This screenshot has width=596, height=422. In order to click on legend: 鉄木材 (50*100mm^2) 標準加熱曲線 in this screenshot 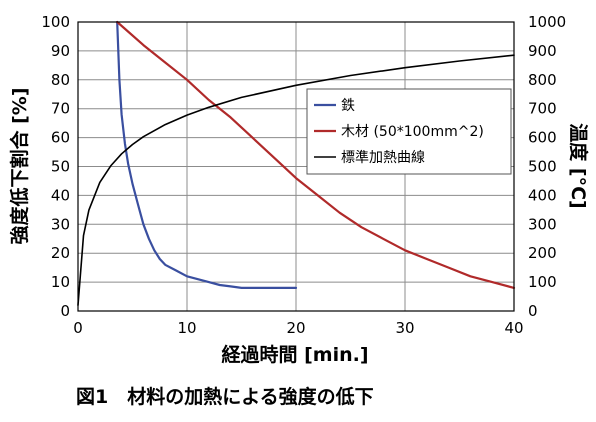, I will do `click(409, 131)`.